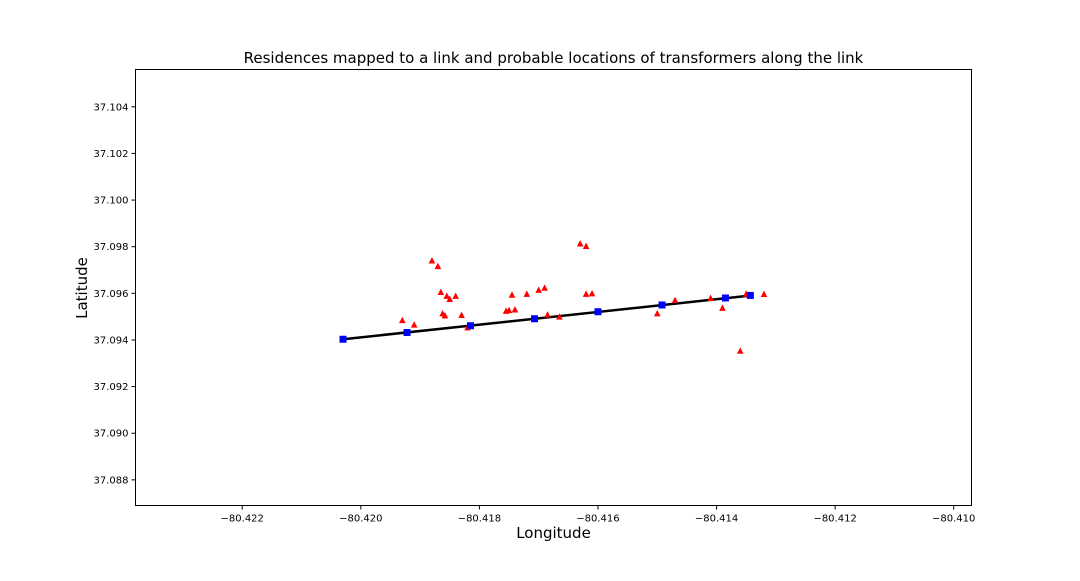 This screenshot has height=581, width=1080. What do you see at coordinates (111, 480) in the screenshot?
I see `y-tick-label: 37.088` at bounding box center [111, 480].